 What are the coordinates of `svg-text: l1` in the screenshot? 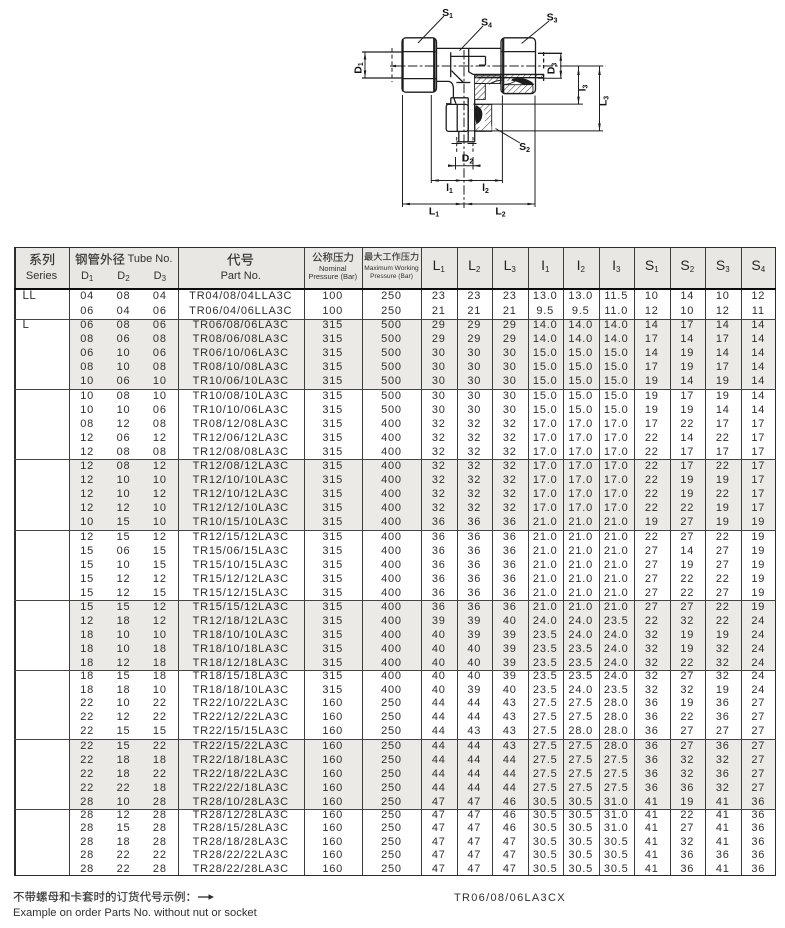 It's located at (449, 188).